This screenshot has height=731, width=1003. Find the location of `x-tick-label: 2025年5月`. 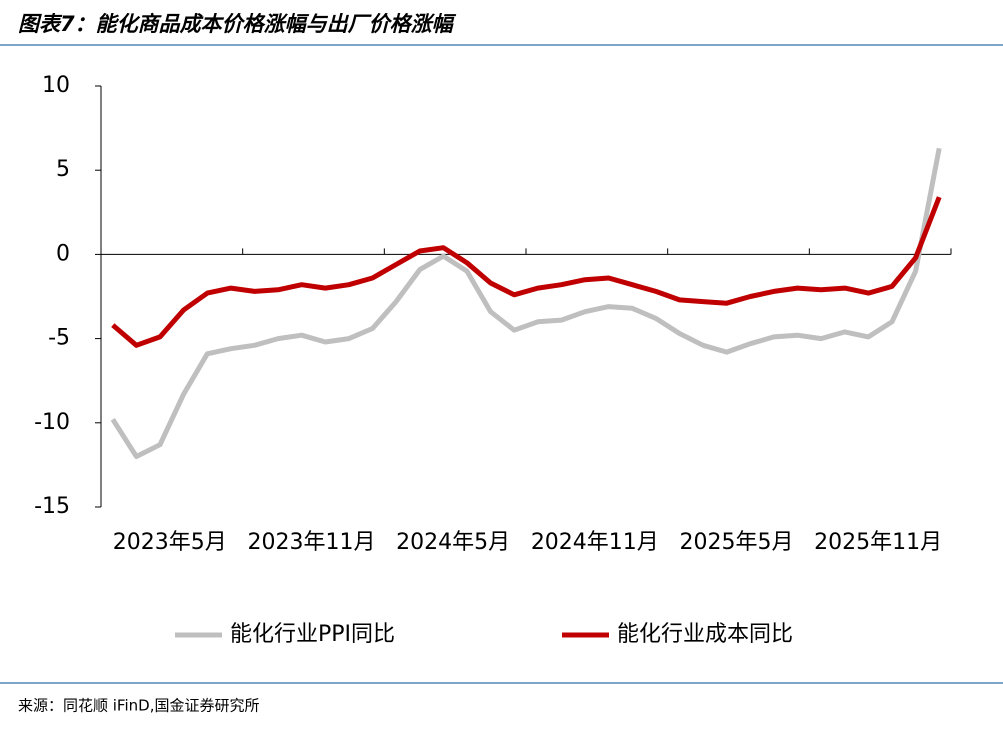

x-tick-label: 2025年5月 is located at coordinates (736, 542).